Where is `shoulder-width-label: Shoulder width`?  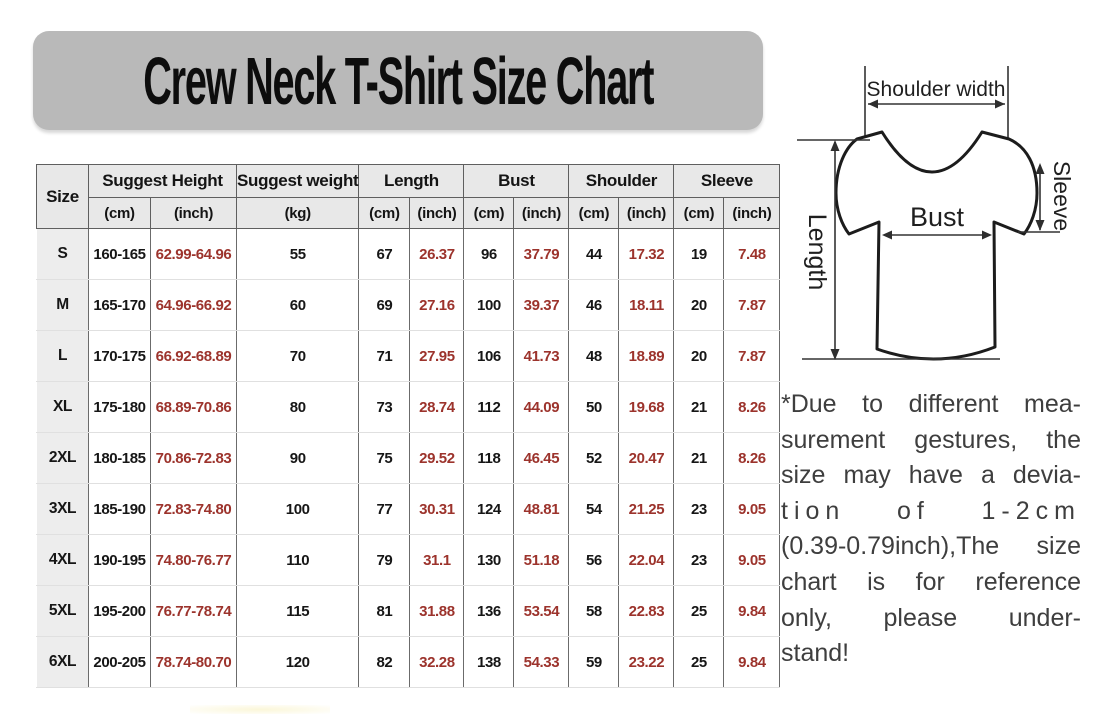
shoulder-width-label: Shoulder width is located at coordinates (936, 89).